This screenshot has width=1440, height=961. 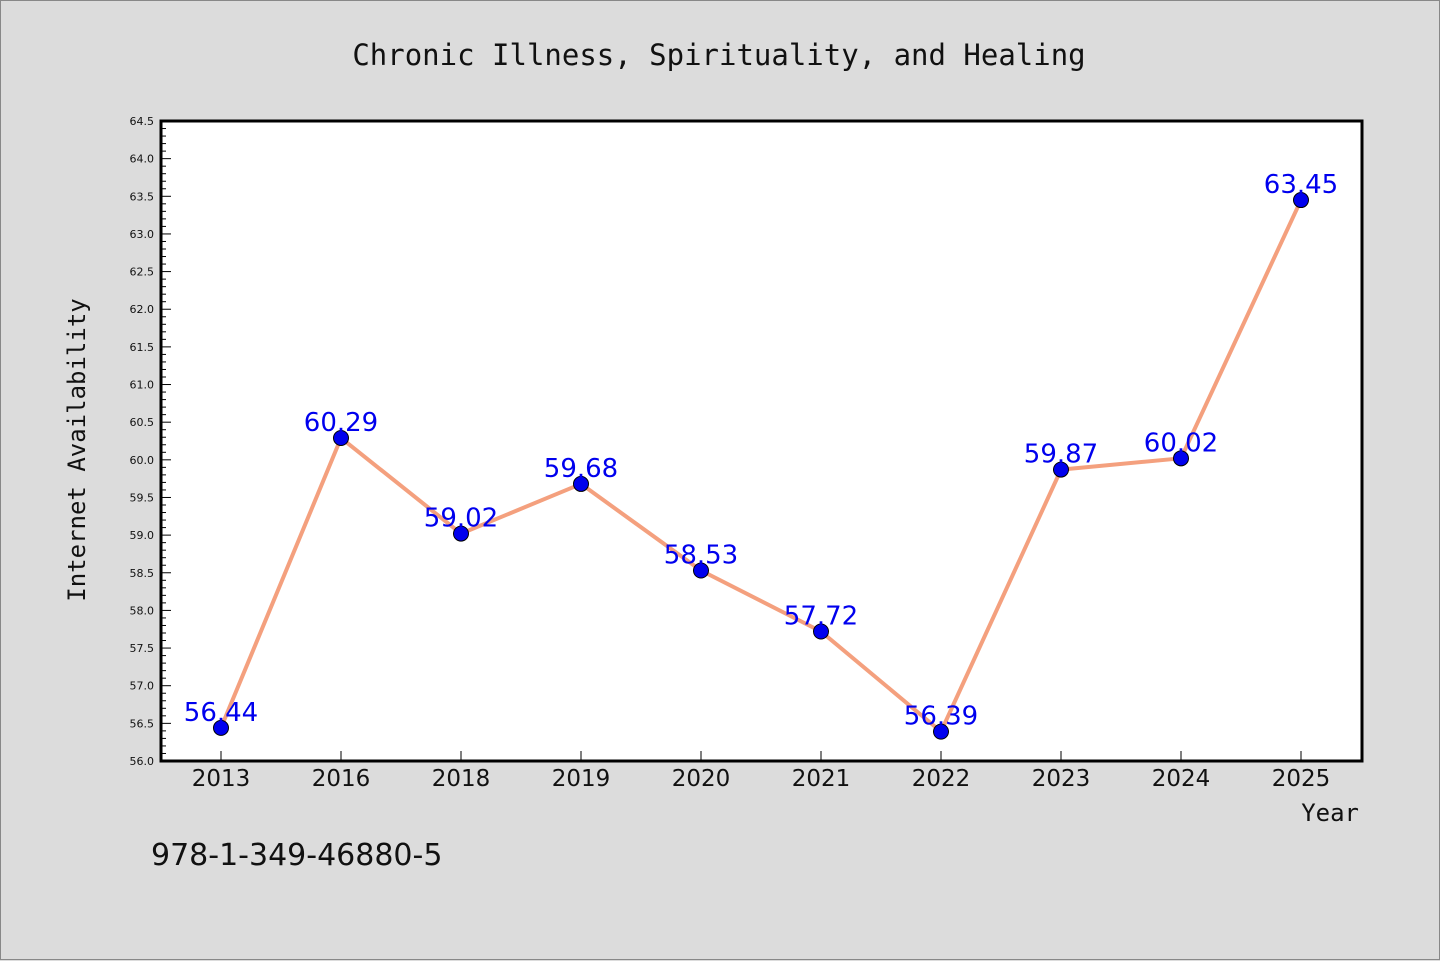 What do you see at coordinates (1061, 779) in the screenshot?
I see `x-tick-label: 2023` at bounding box center [1061, 779].